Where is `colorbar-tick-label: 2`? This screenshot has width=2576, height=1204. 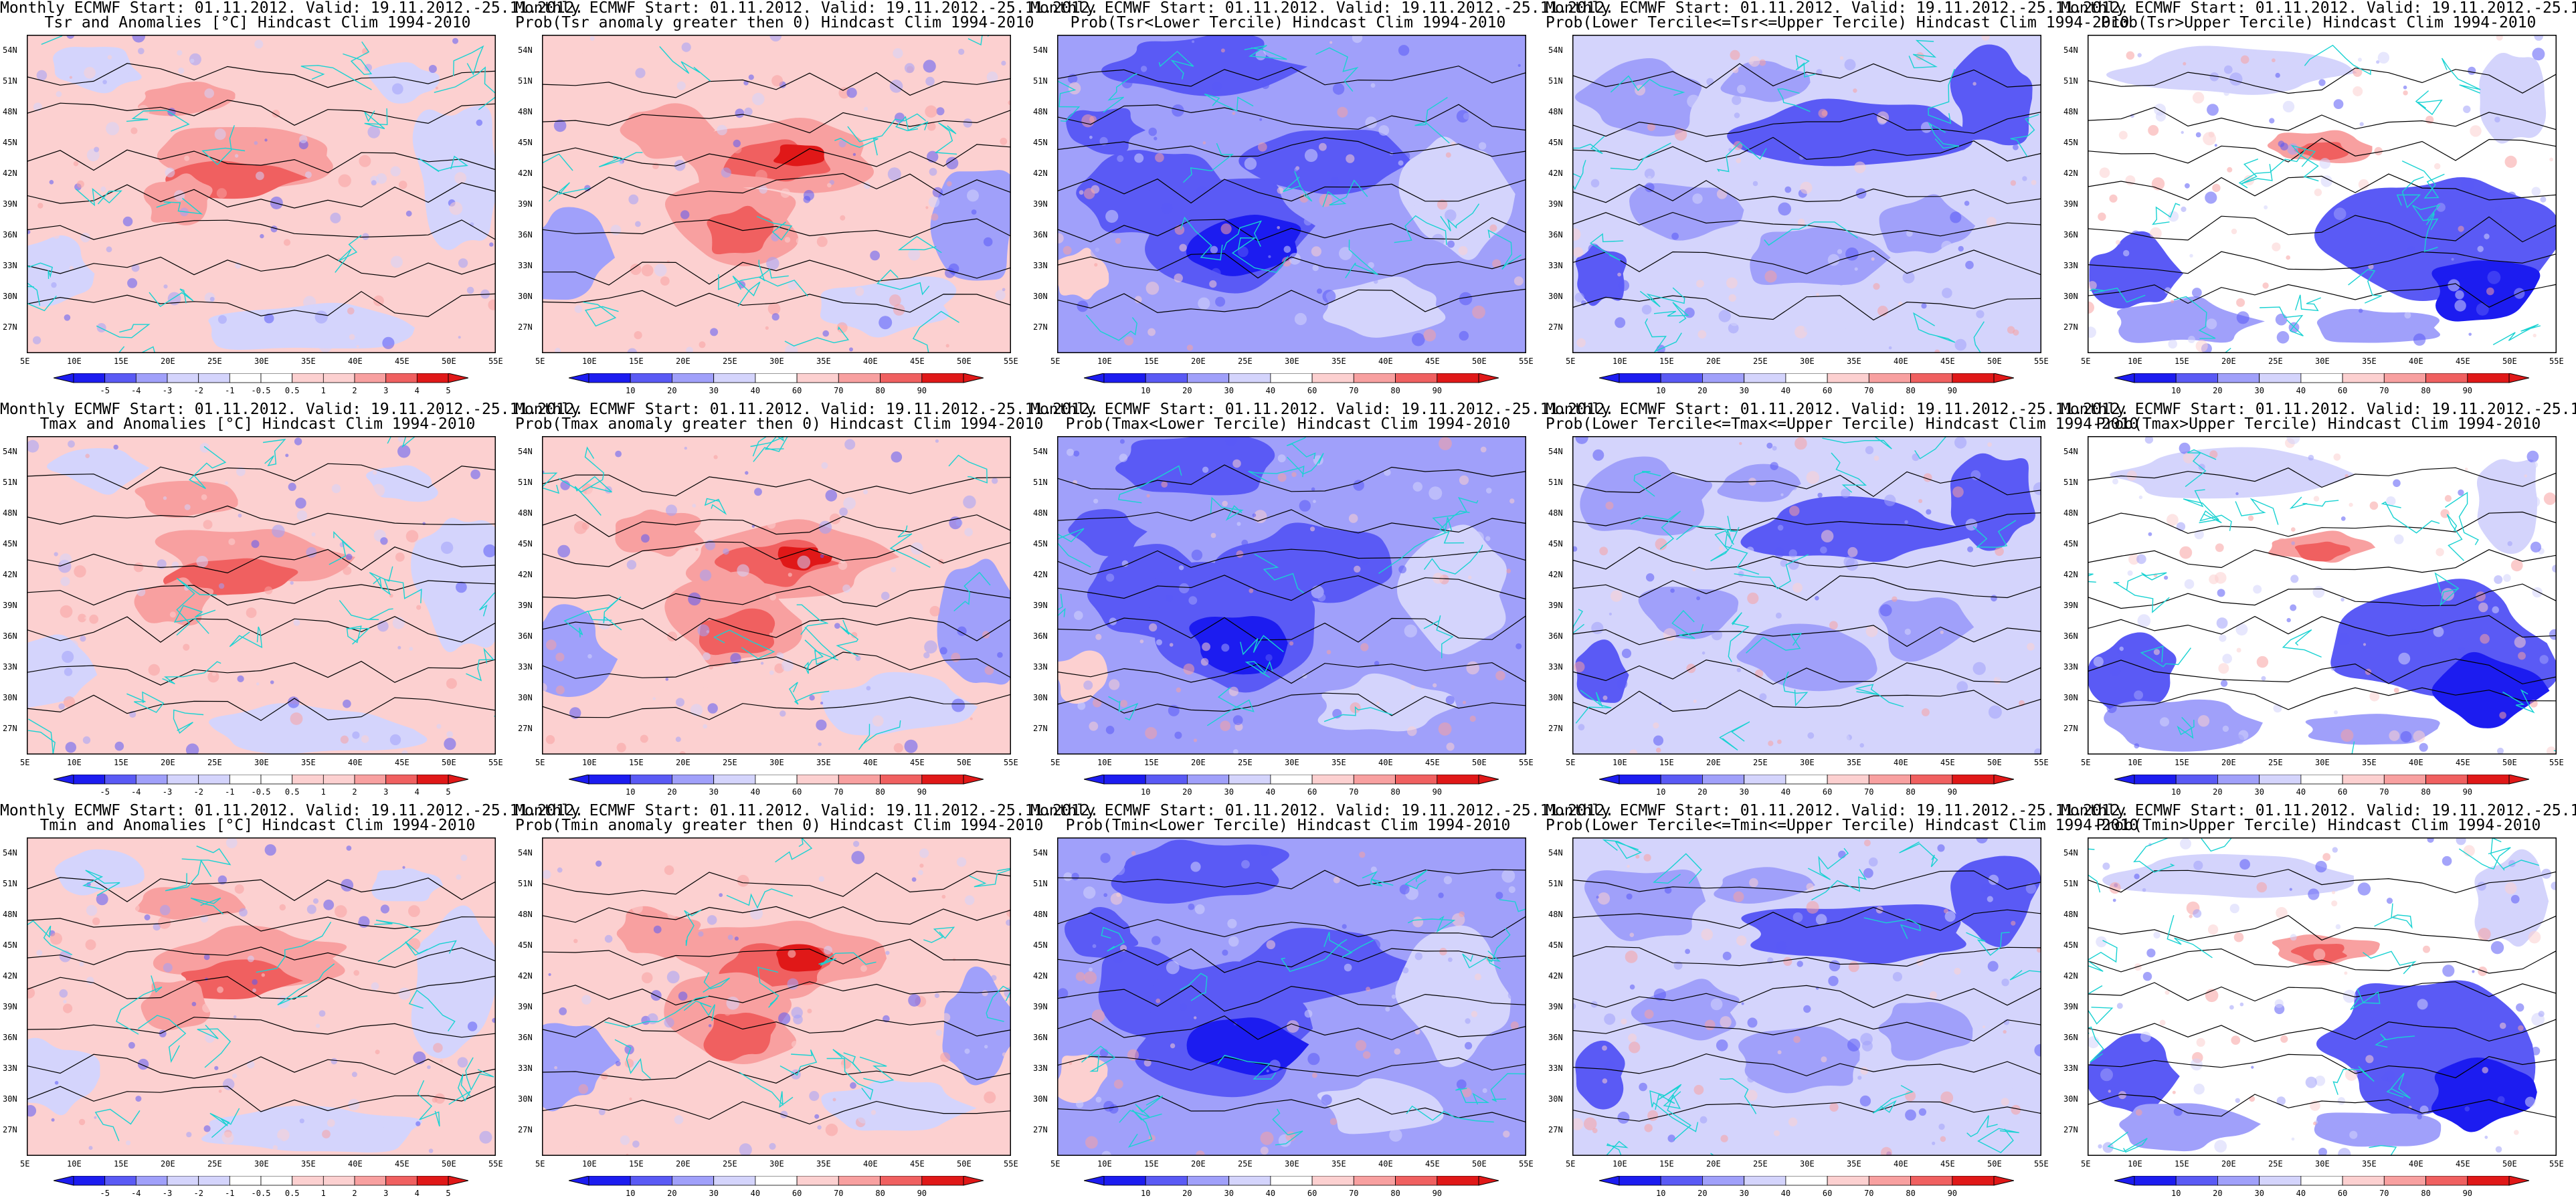
colorbar-tick-label: 2 is located at coordinates (354, 792).